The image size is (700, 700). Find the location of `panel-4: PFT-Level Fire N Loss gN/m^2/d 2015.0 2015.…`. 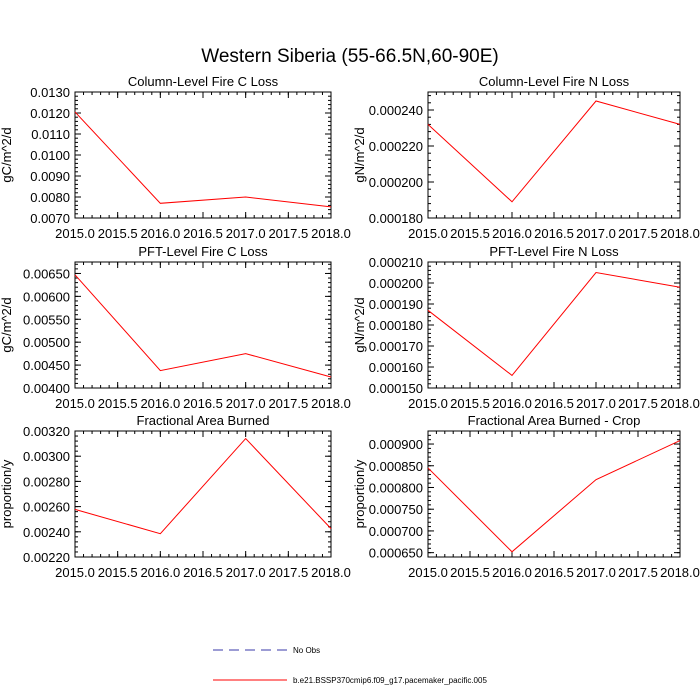

panel-4: PFT-Level Fire N Loss gN/m^2/d 2015.0 2015.… is located at coordinates (526, 327).